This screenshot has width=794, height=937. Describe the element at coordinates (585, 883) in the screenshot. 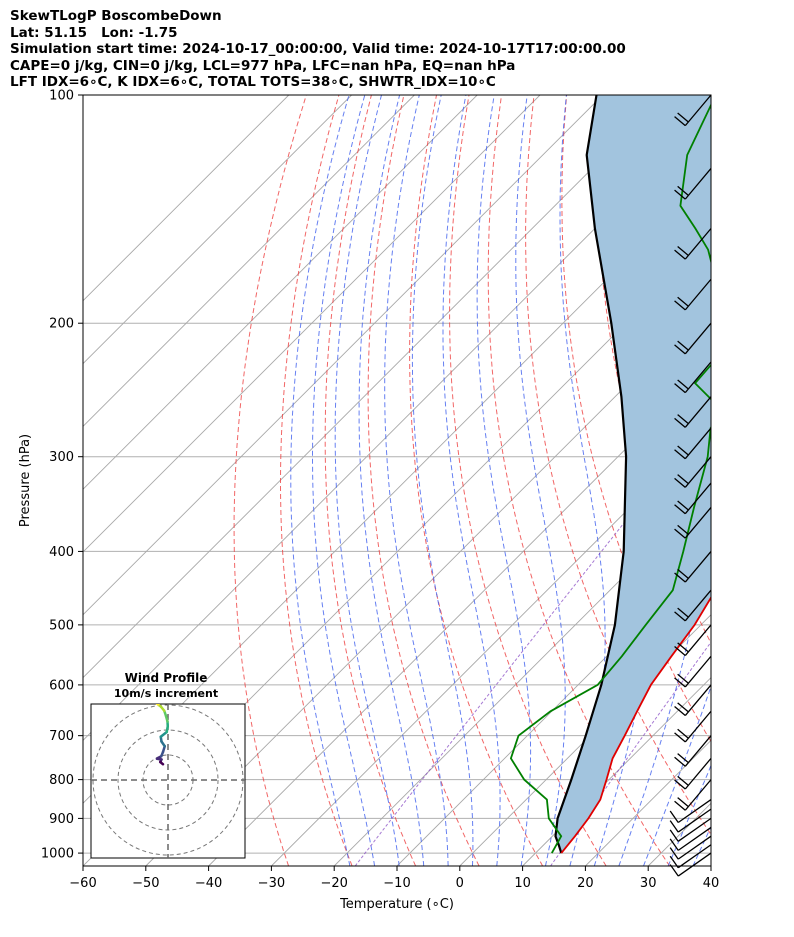

I see `x-tick-label: 20` at that location.